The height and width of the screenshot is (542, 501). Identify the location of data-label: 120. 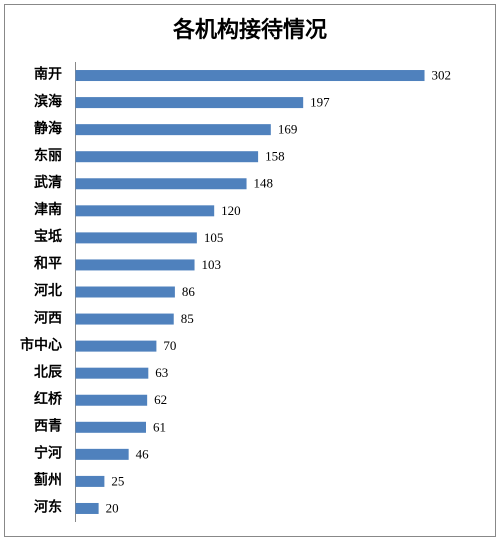
(231, 210).